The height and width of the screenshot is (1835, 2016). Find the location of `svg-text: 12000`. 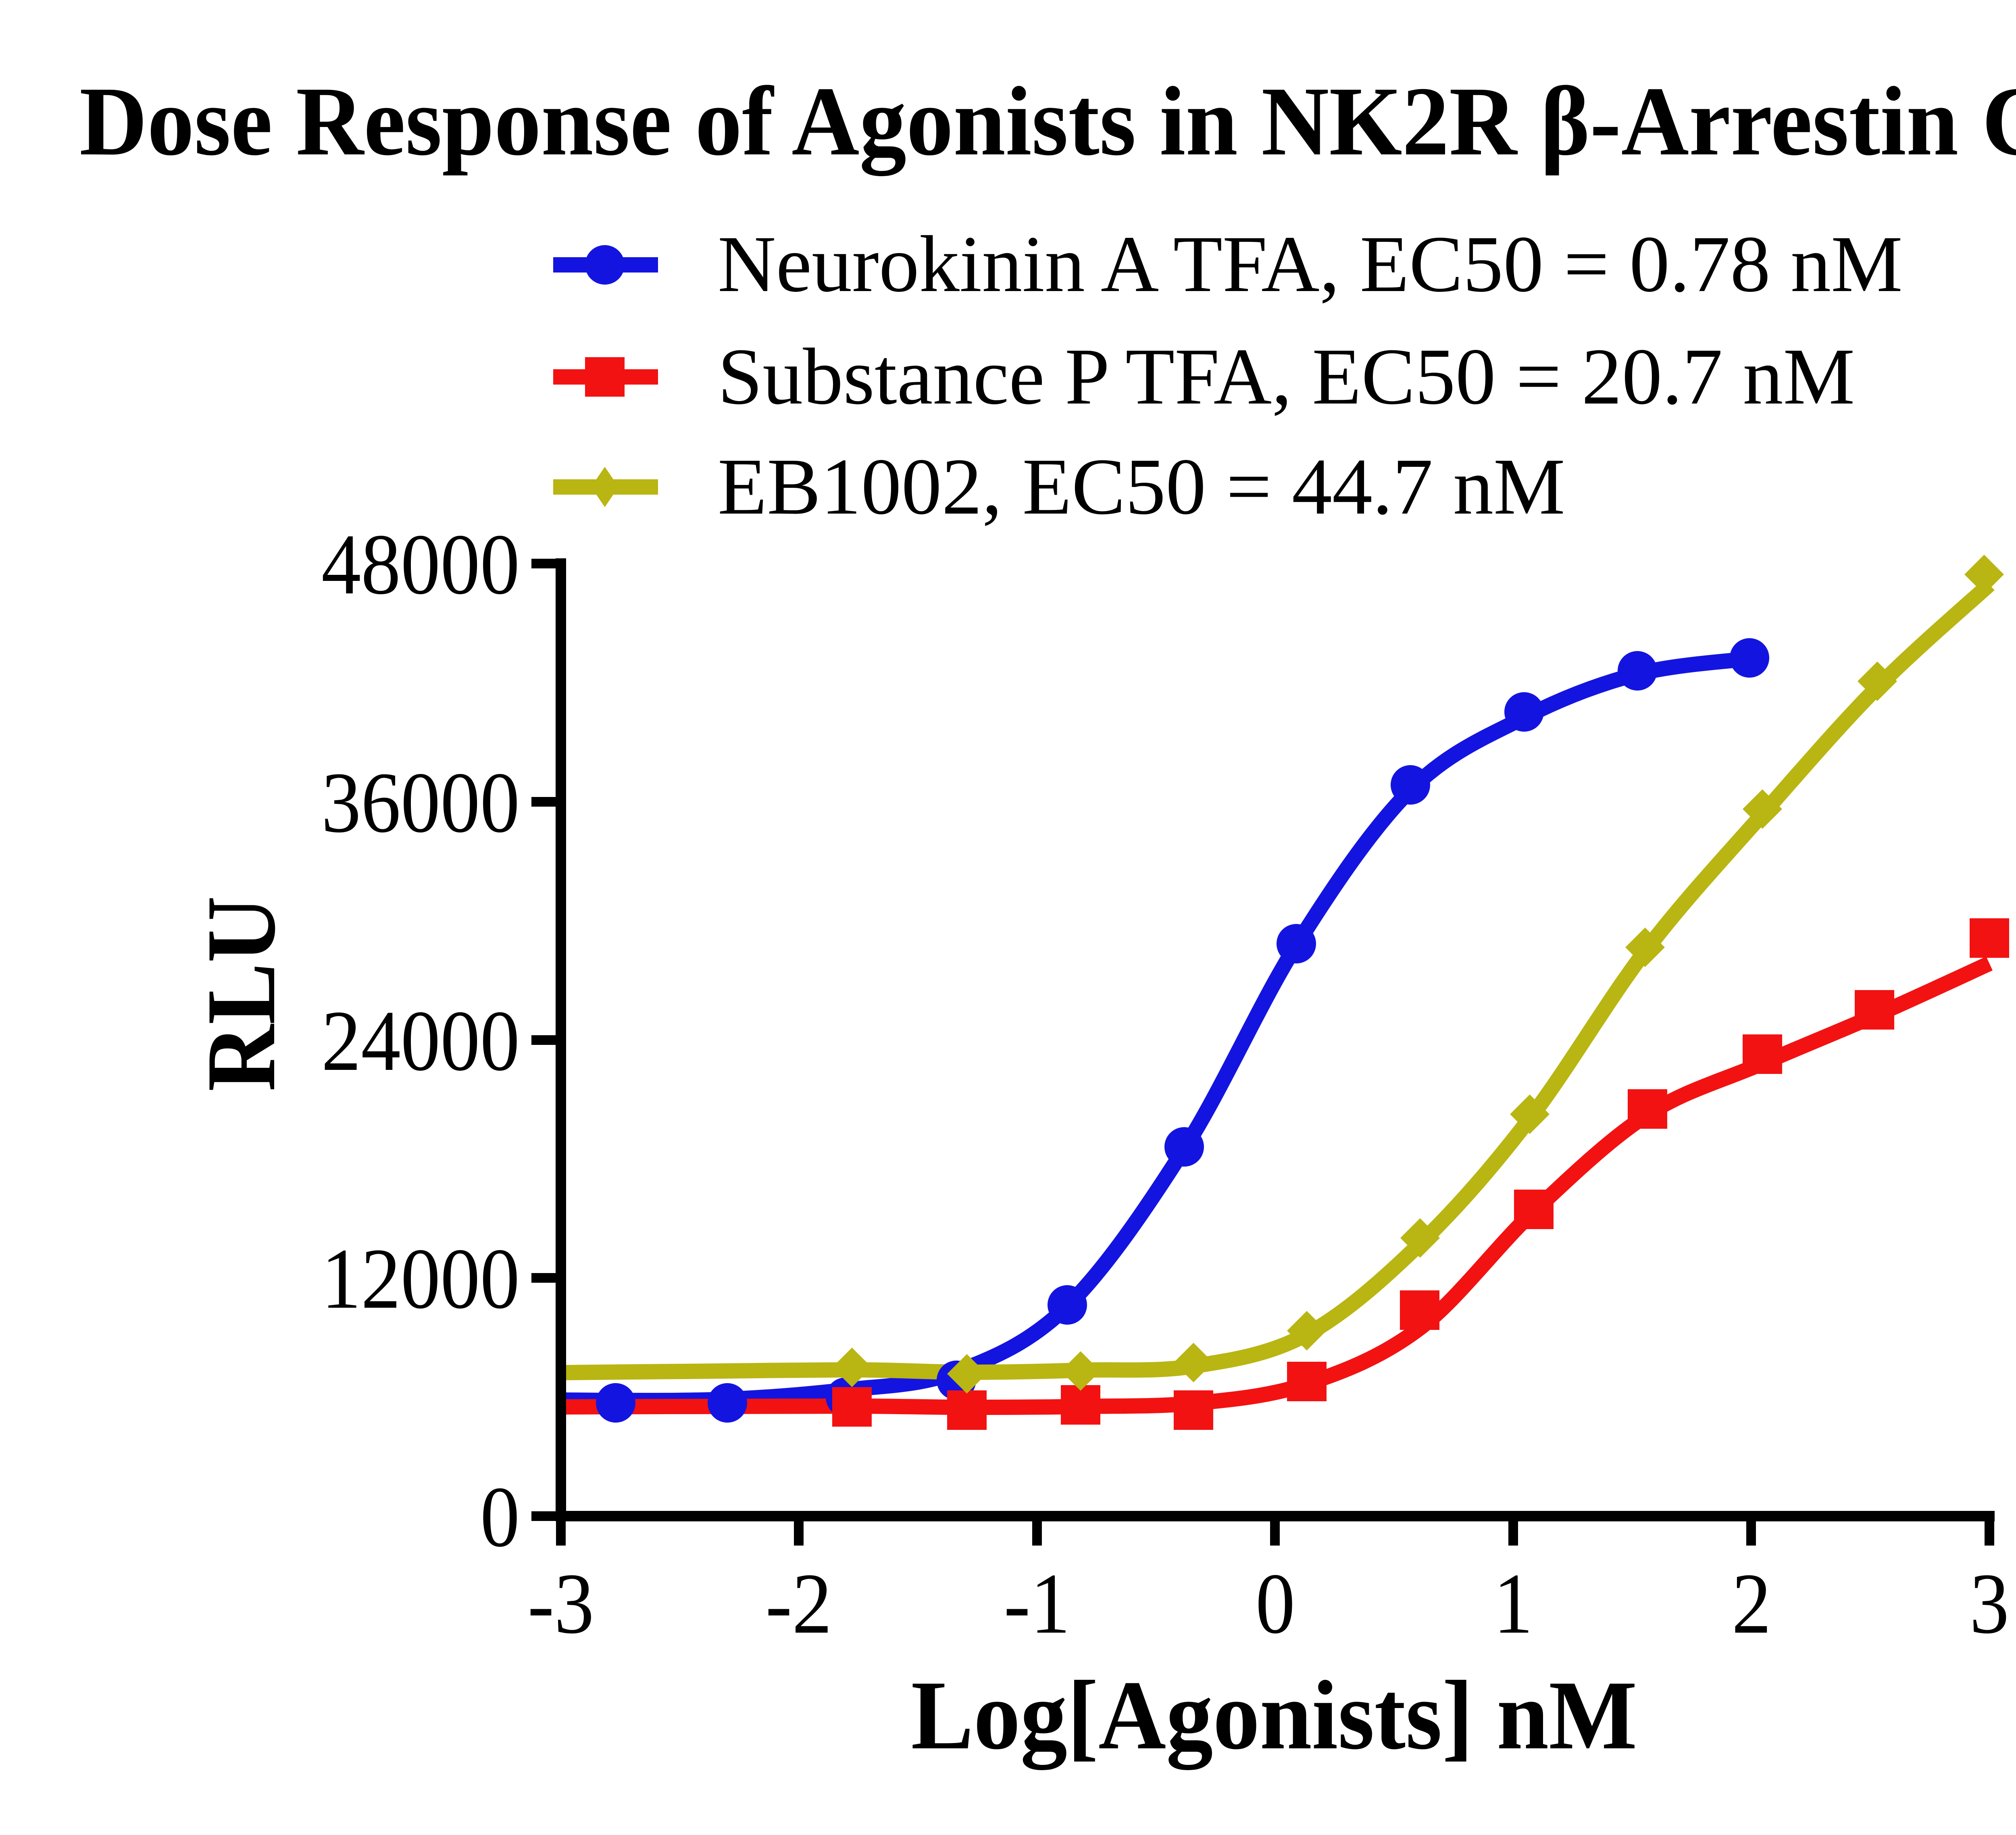

svg-text: 12000 is located at coordinates (420, 1279).